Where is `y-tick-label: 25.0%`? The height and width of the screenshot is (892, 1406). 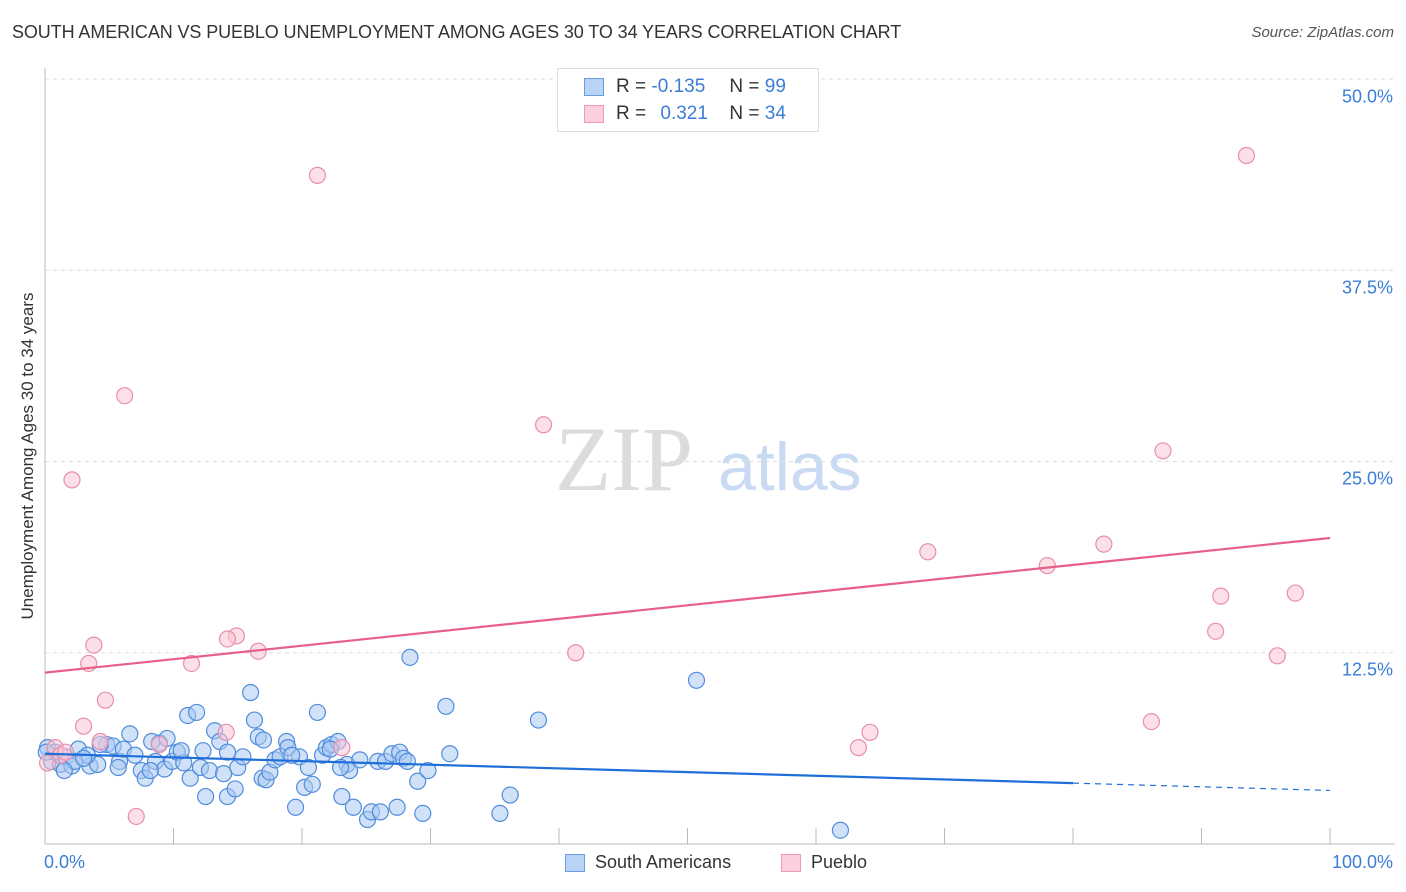 y-tick-label: 25.0% is located at coordinates (1367, 478).